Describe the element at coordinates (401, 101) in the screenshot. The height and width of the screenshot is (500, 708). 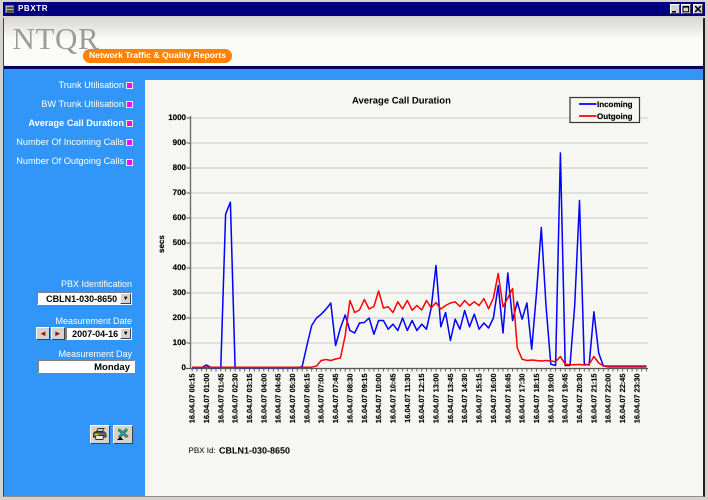
I see `svg-text: Average Call Duration` at that location.